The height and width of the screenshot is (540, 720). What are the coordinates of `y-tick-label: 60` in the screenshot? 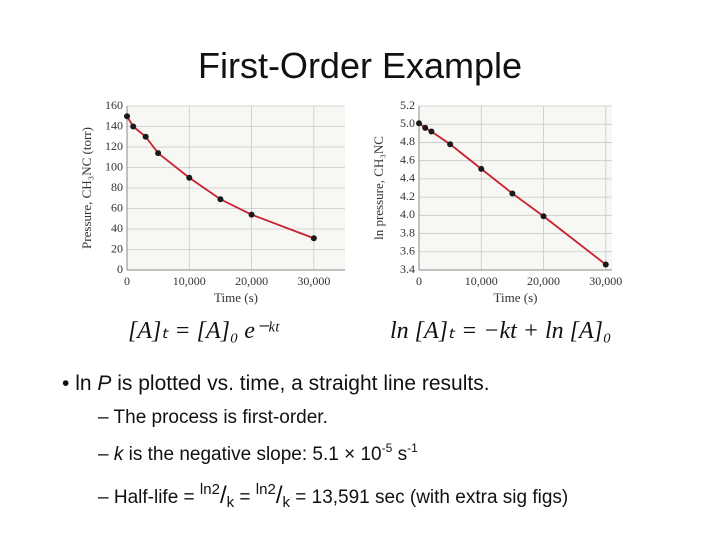 It's located at (117, 207).